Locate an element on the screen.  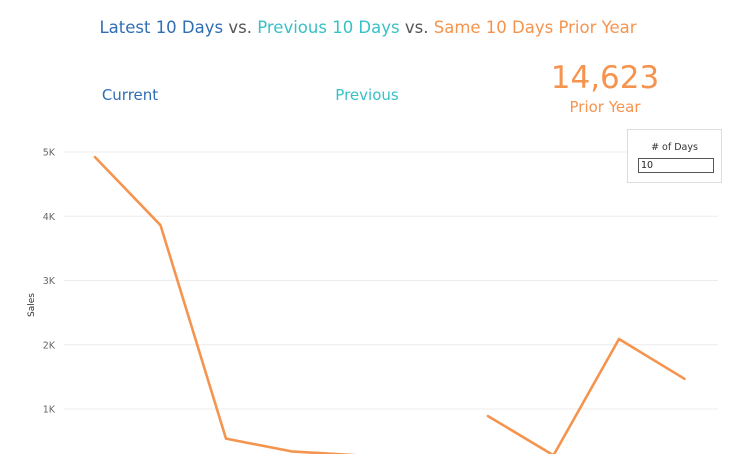
kpi-previous: Previous is located at coordinates (367, 95).